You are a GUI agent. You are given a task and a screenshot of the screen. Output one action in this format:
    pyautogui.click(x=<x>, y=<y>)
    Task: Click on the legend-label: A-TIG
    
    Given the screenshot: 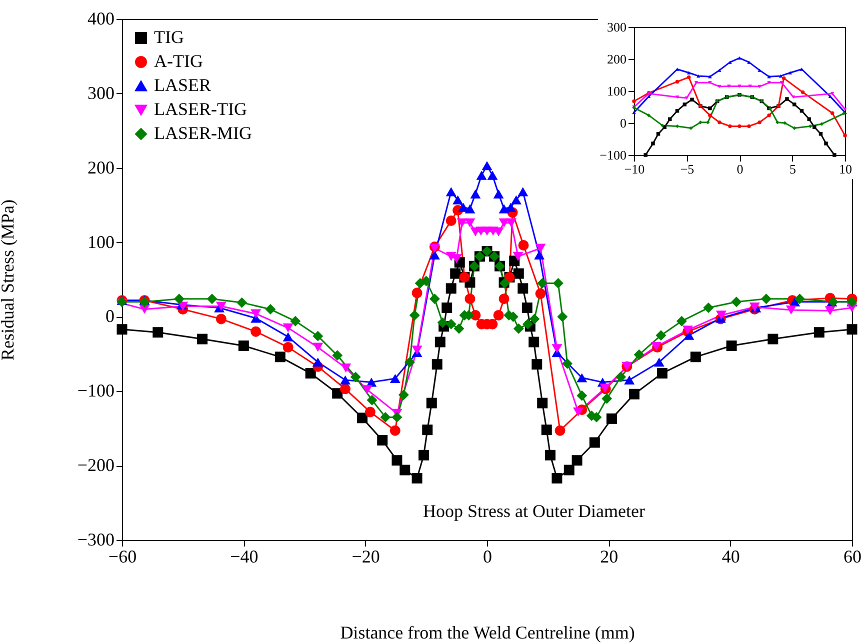 What is the action you would take?
    pyautogui.click(x=178, y=61)
    